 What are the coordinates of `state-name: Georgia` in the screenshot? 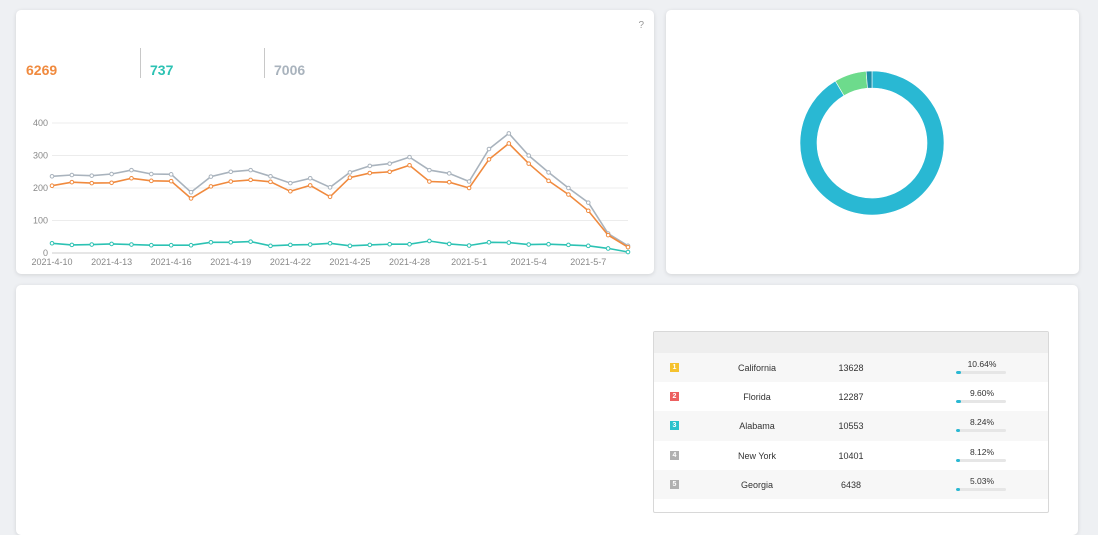 It's located at (757, 484).